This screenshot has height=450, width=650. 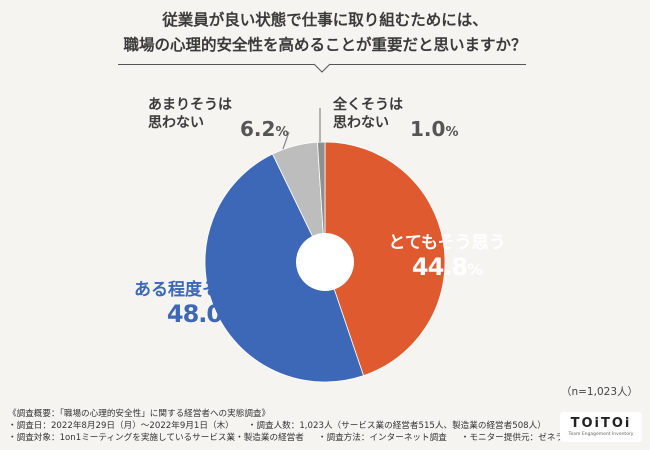 What do you see at coordinates (396, 426) in the screenshot?
I see `footer-respondents: ・調査人数：1,023人（サービス業の経営者515人、製造業の経営者508人）` at bounding box center [396, 426].